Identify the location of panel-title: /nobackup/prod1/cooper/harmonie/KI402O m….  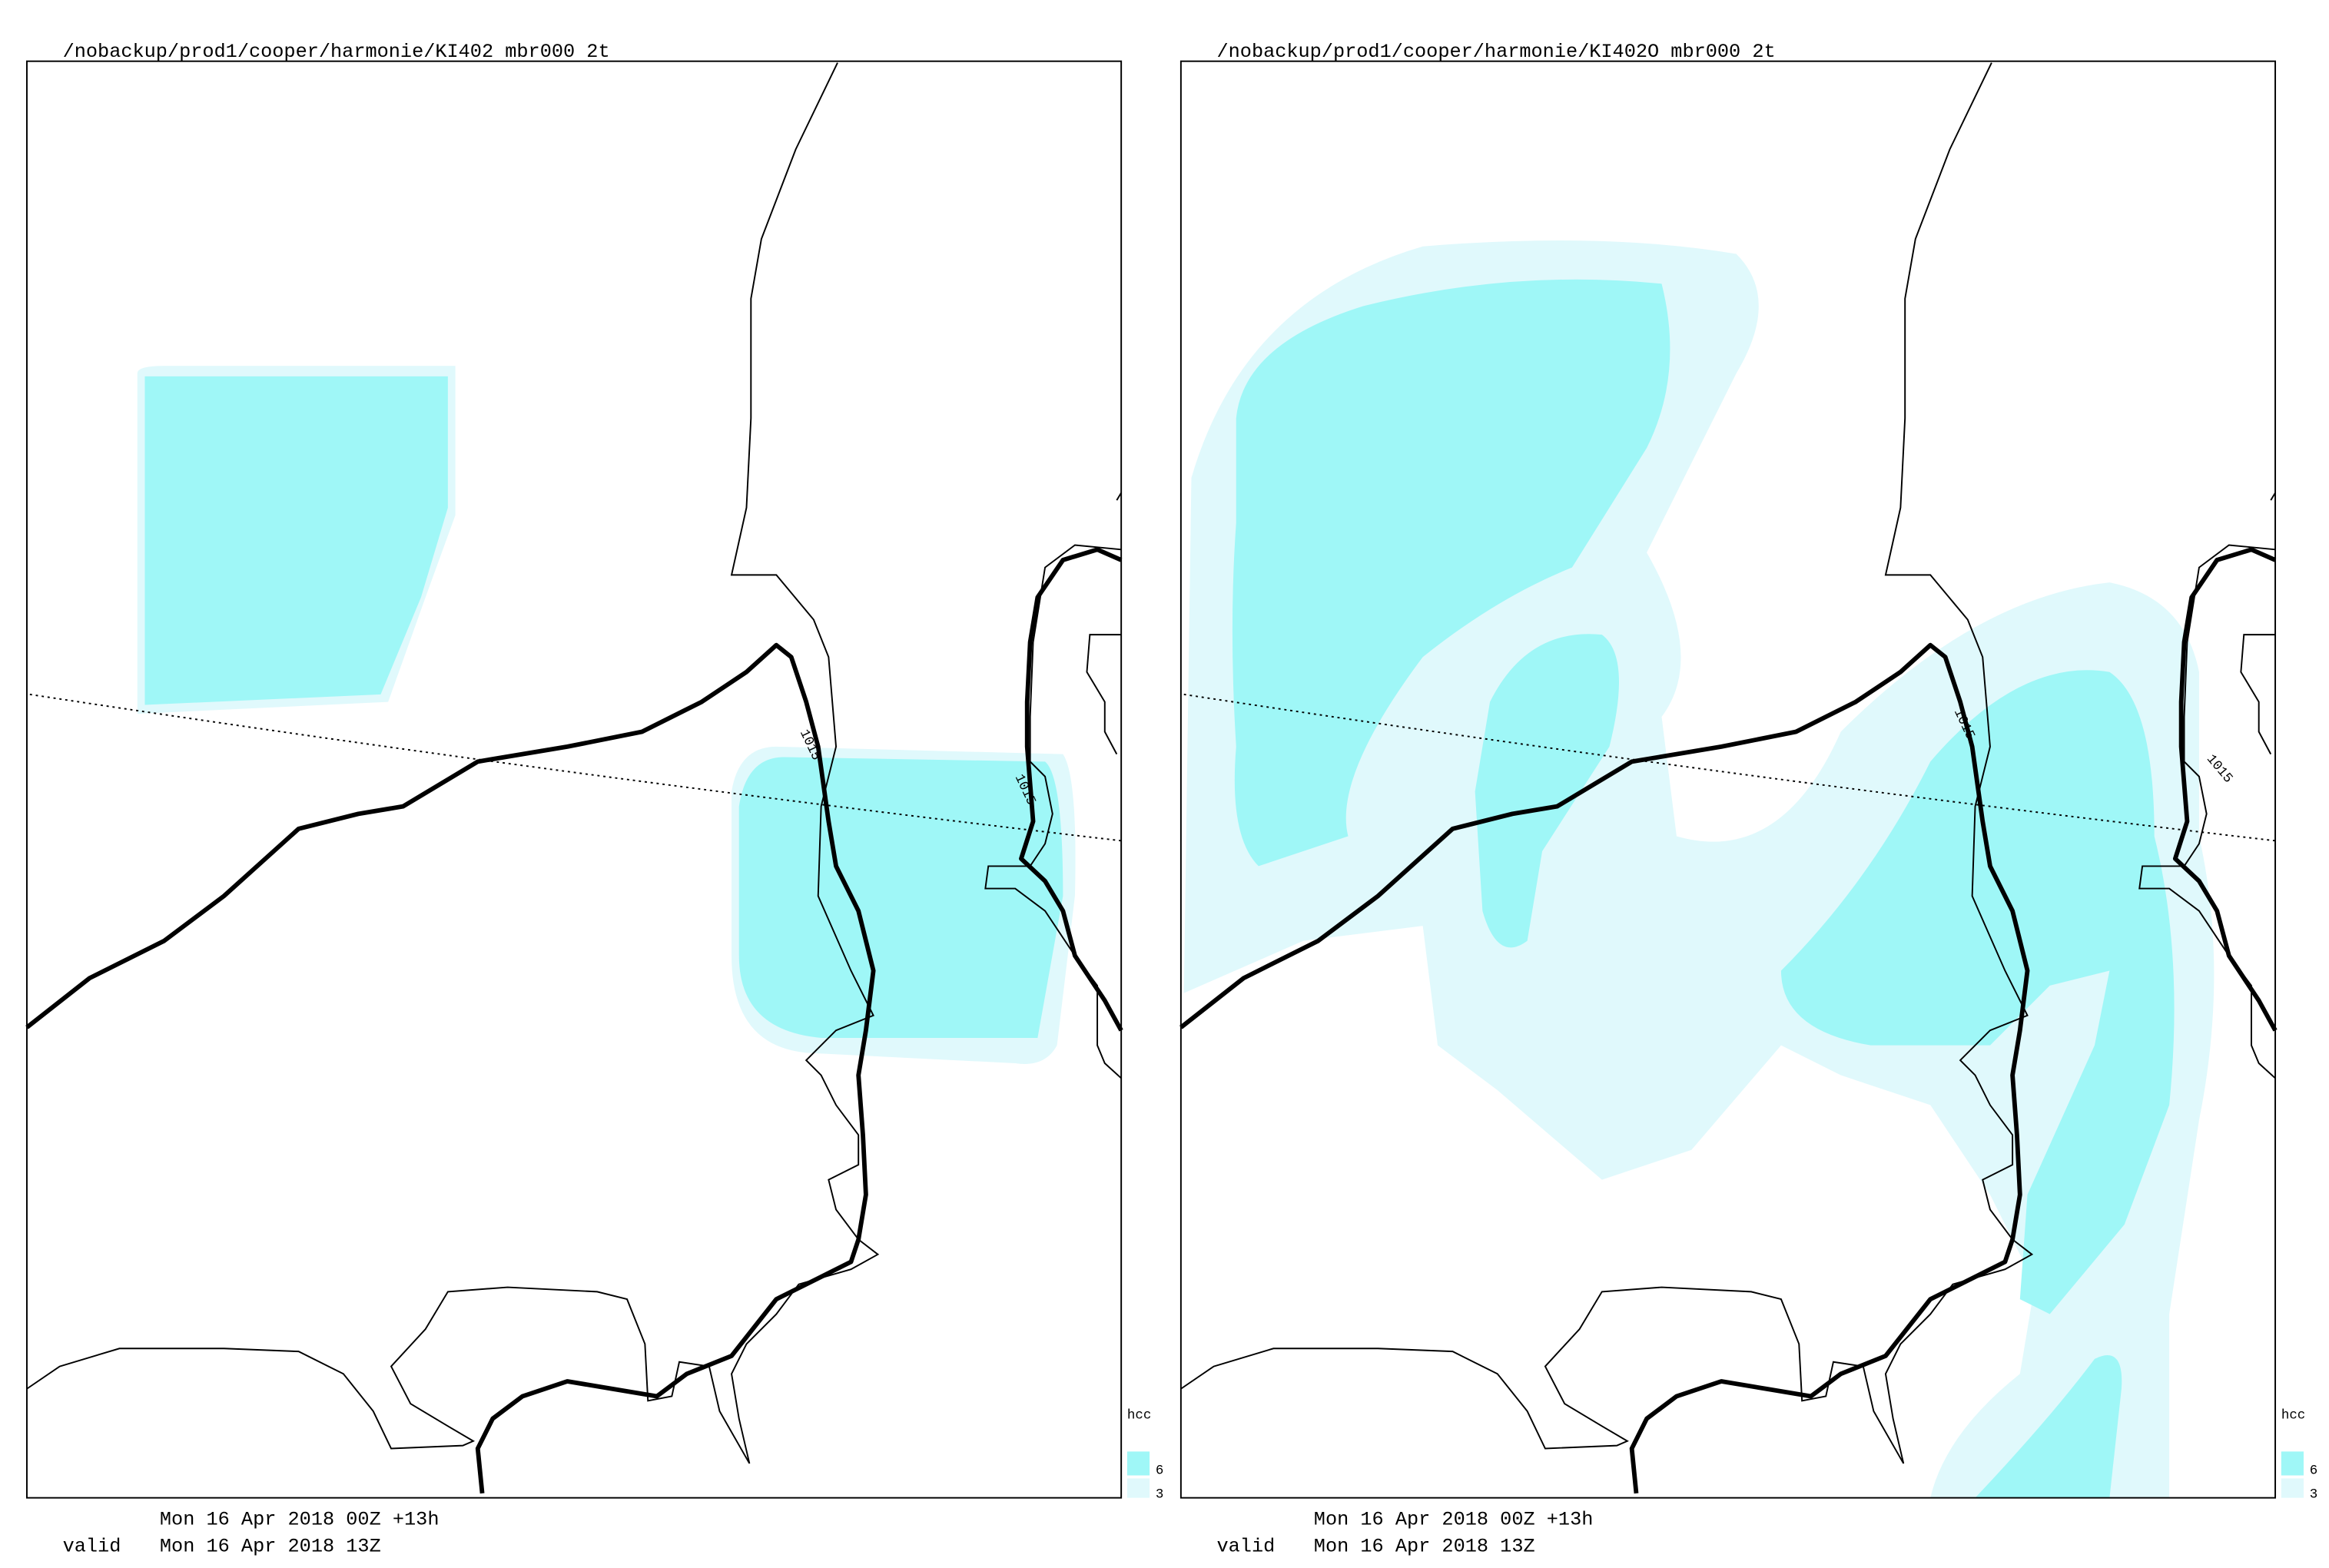
(1496, 52).